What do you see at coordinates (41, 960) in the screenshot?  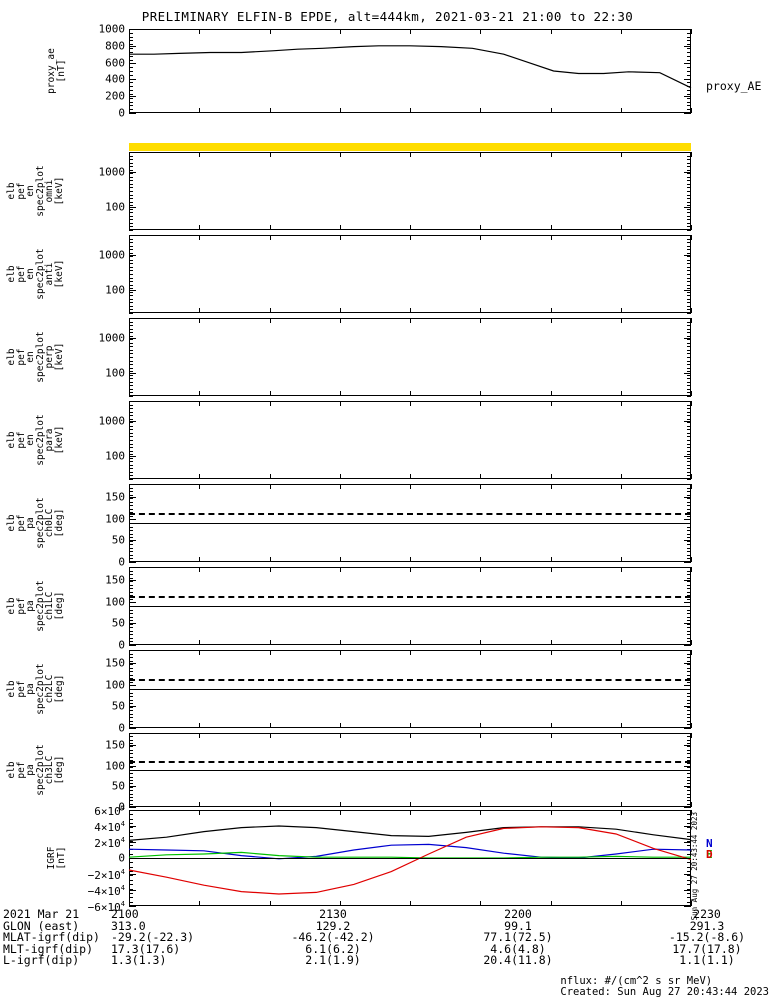 I see `xtable-label-4: L-igrf(dip)` at bounding box center [41, 960].